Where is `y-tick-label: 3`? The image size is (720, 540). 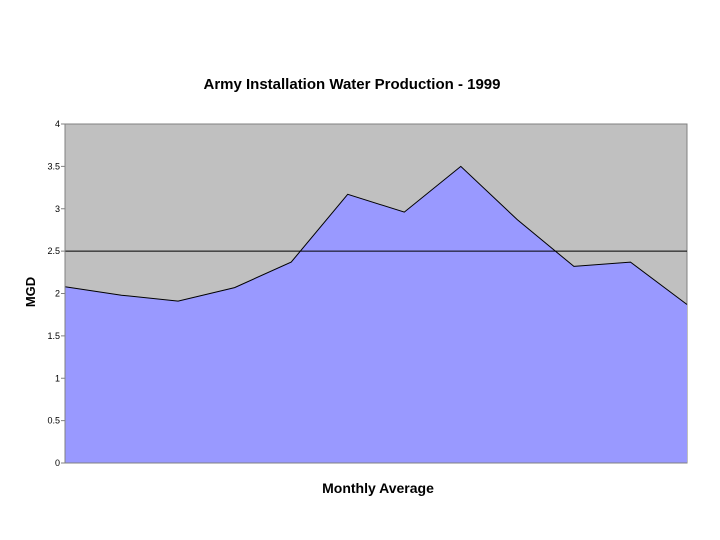 y-tick-label: 3 is located at coordinates (57, 209).